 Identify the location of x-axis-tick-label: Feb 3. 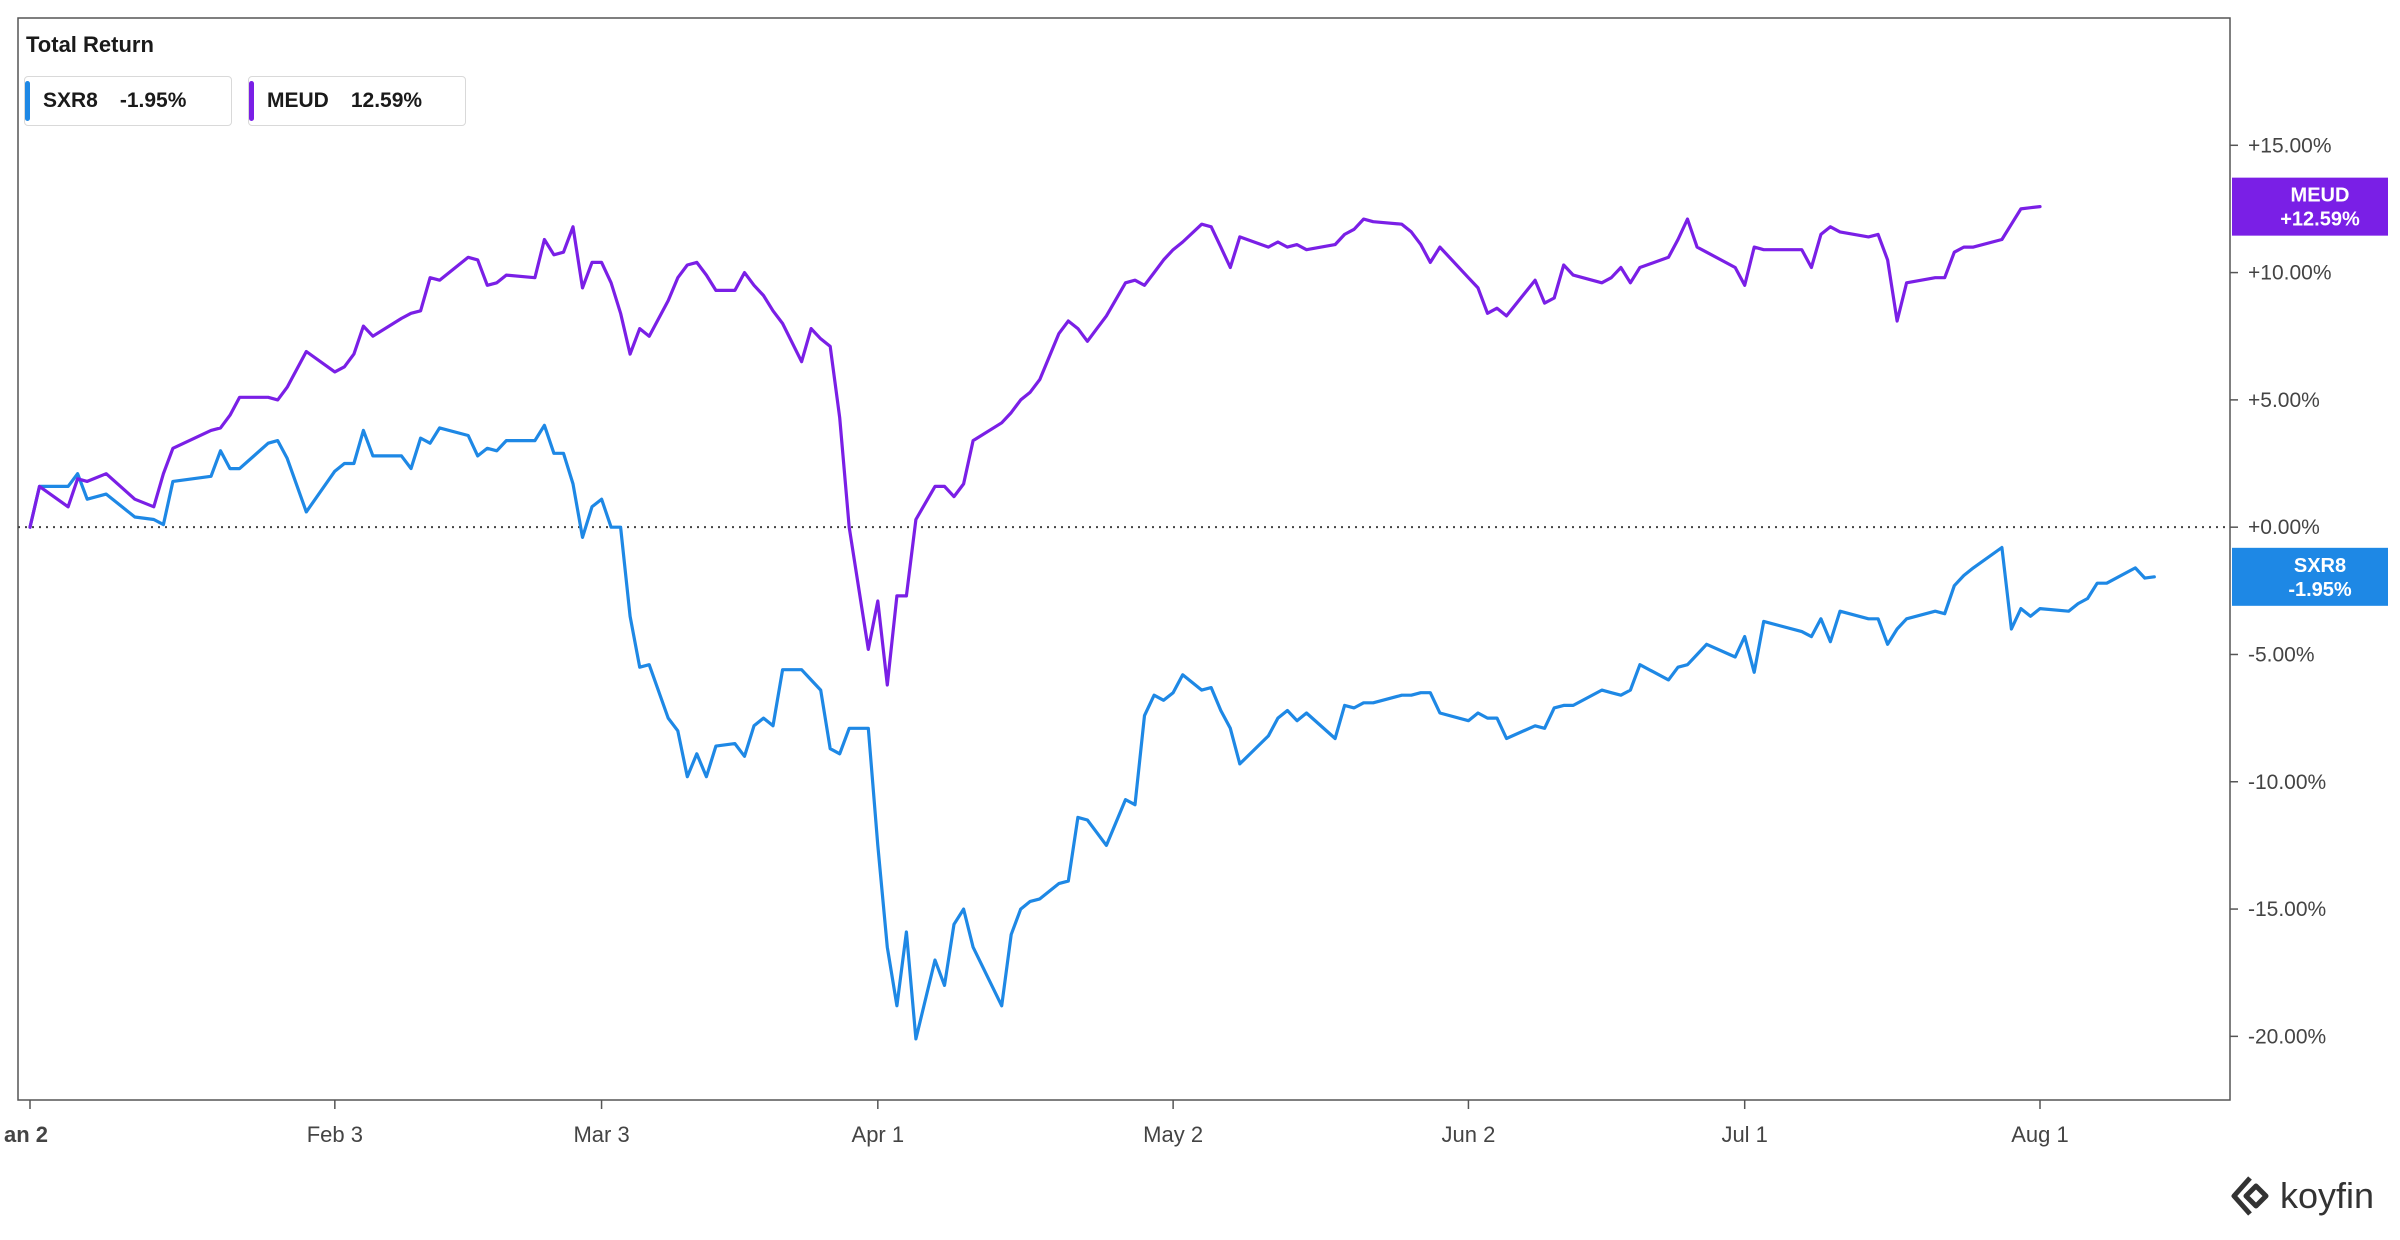
(335, 1134).